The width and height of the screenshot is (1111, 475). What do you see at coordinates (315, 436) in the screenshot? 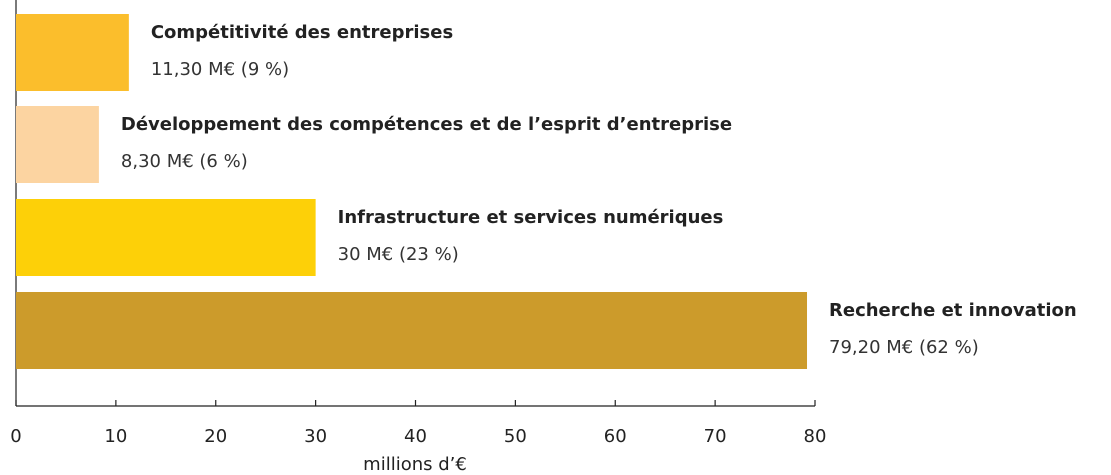
I see `x-tick-label: 30` at bounding box center [315, 436].